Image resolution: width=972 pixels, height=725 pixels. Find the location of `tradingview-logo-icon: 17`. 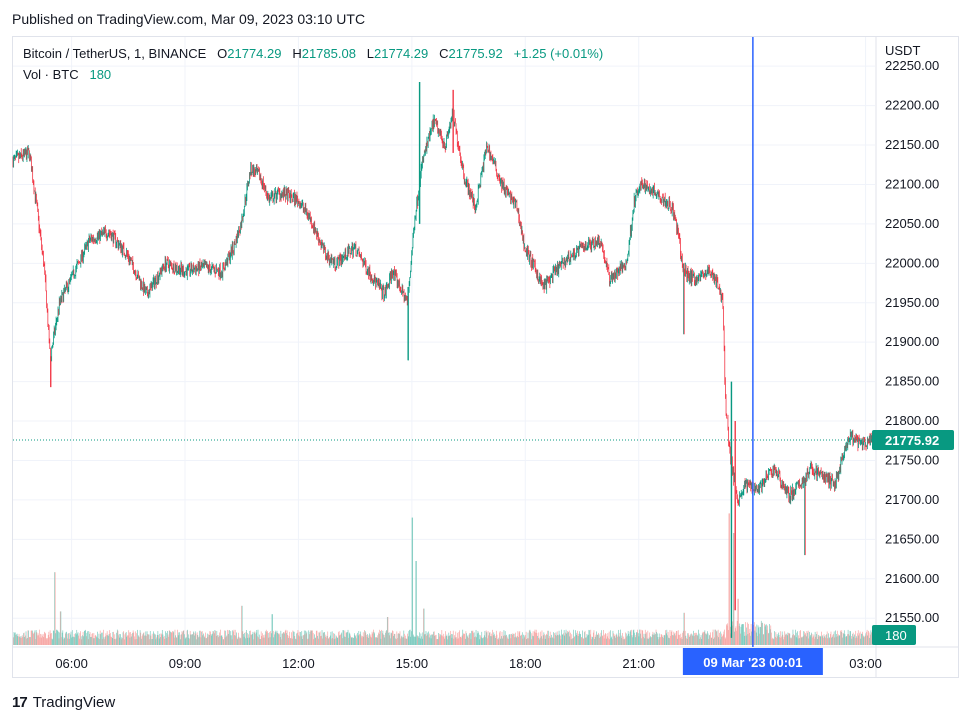

tradingview-logo-icon: 17 is located at coordinates (20, 702).